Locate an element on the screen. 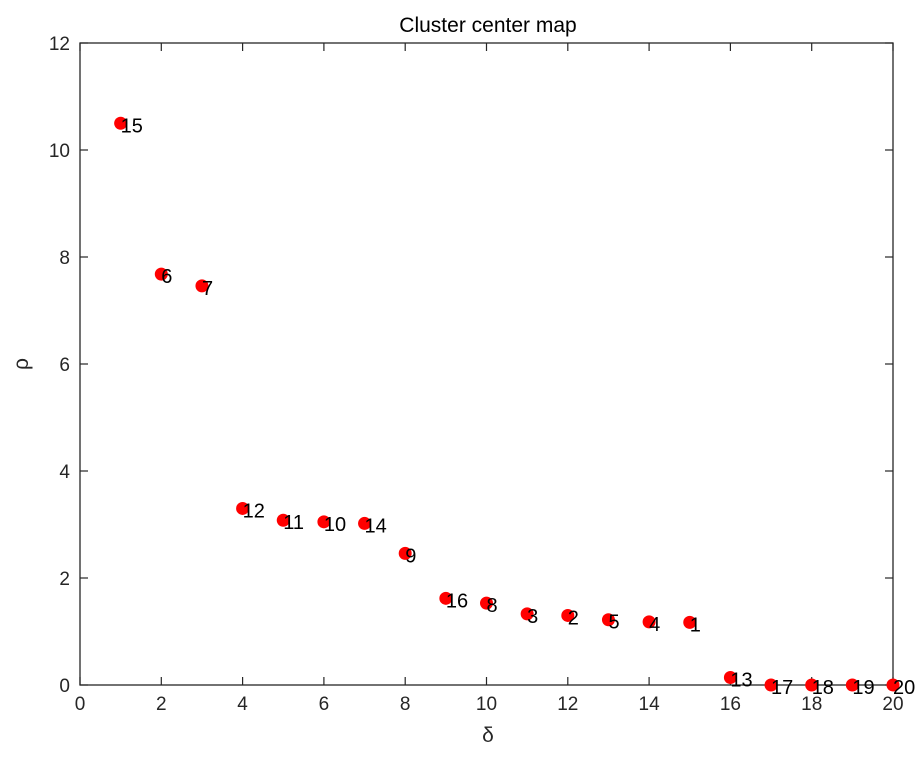 The height and width of the screenshot is (760, 922). x-tick-label: 14 is located at coordinates (650, 704).